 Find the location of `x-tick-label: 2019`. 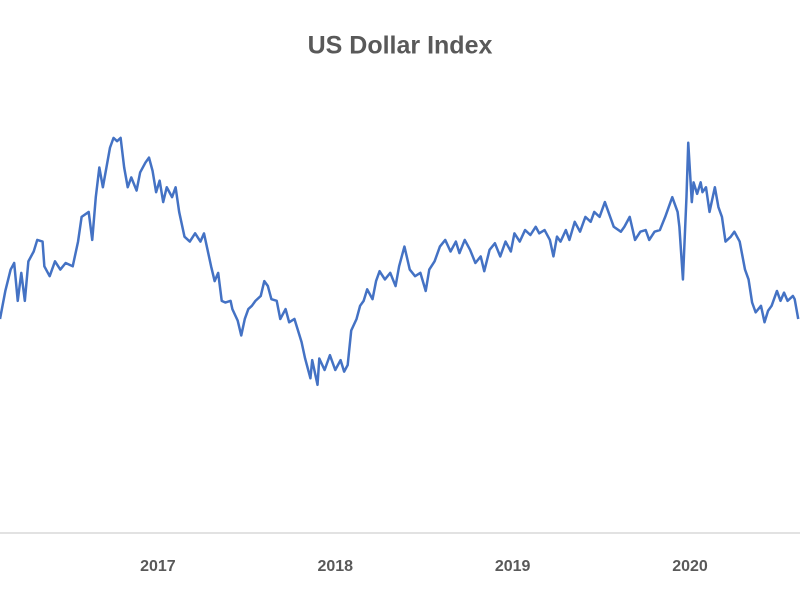

x-tick-label: 2019 is located at coordinates (513, 566).